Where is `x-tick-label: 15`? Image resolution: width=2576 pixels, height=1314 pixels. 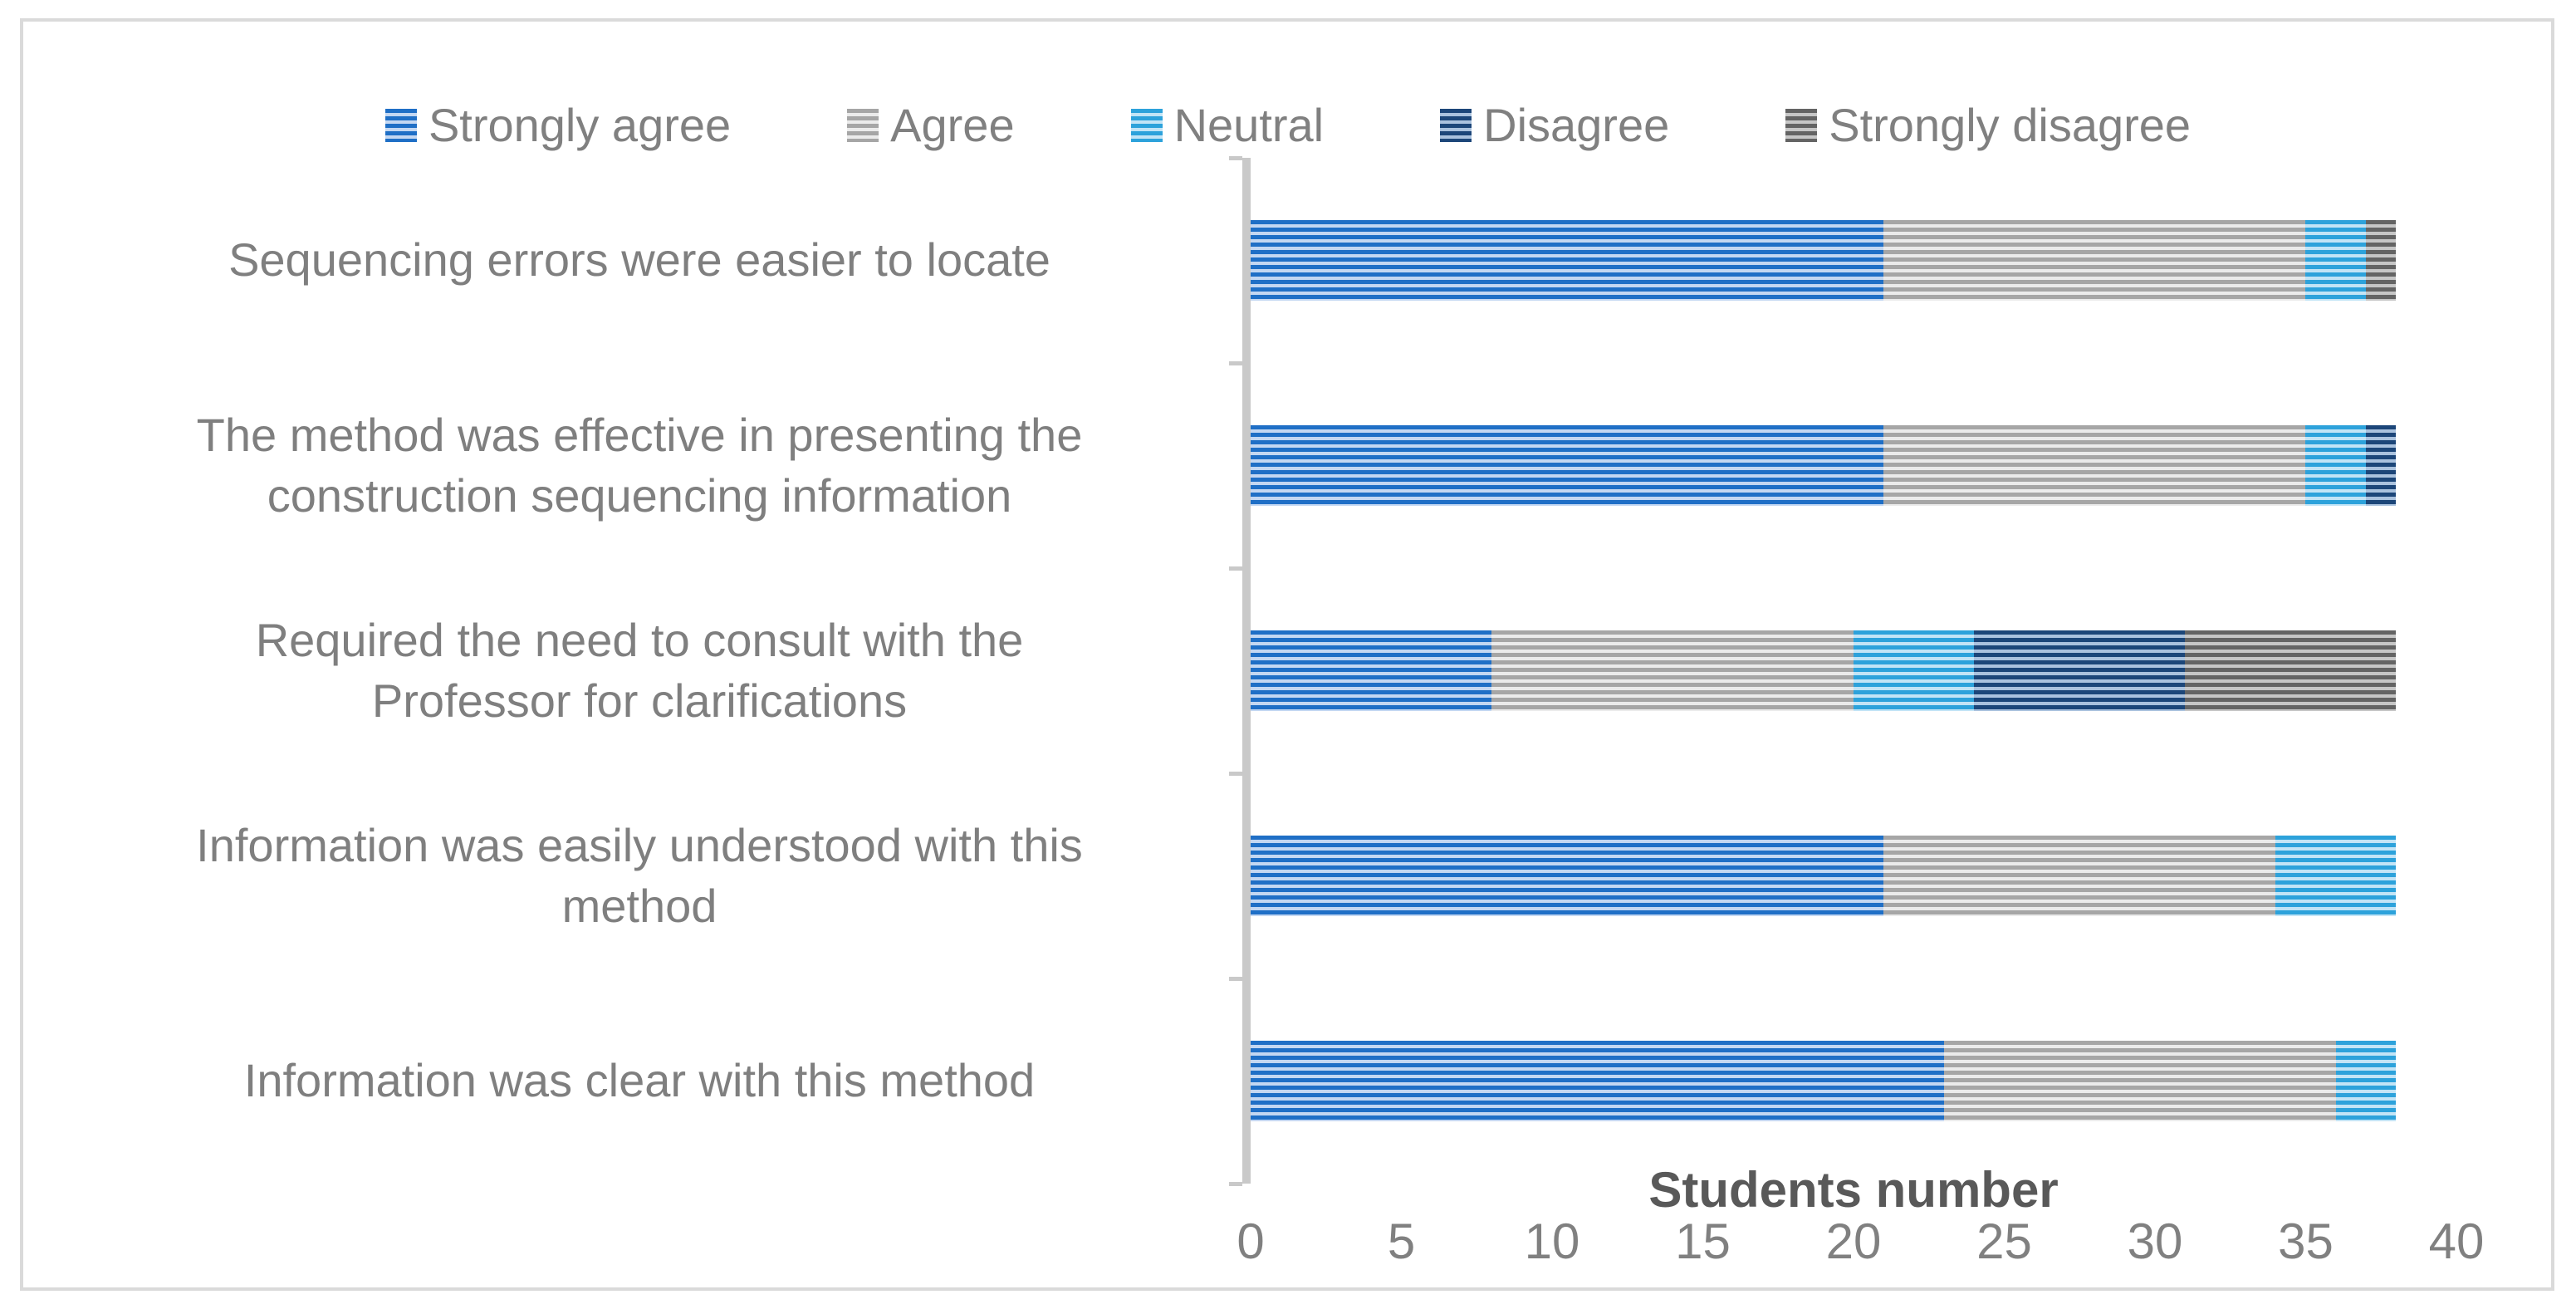
x-tick-label: 15 is located at coordinates (1703, 1241).